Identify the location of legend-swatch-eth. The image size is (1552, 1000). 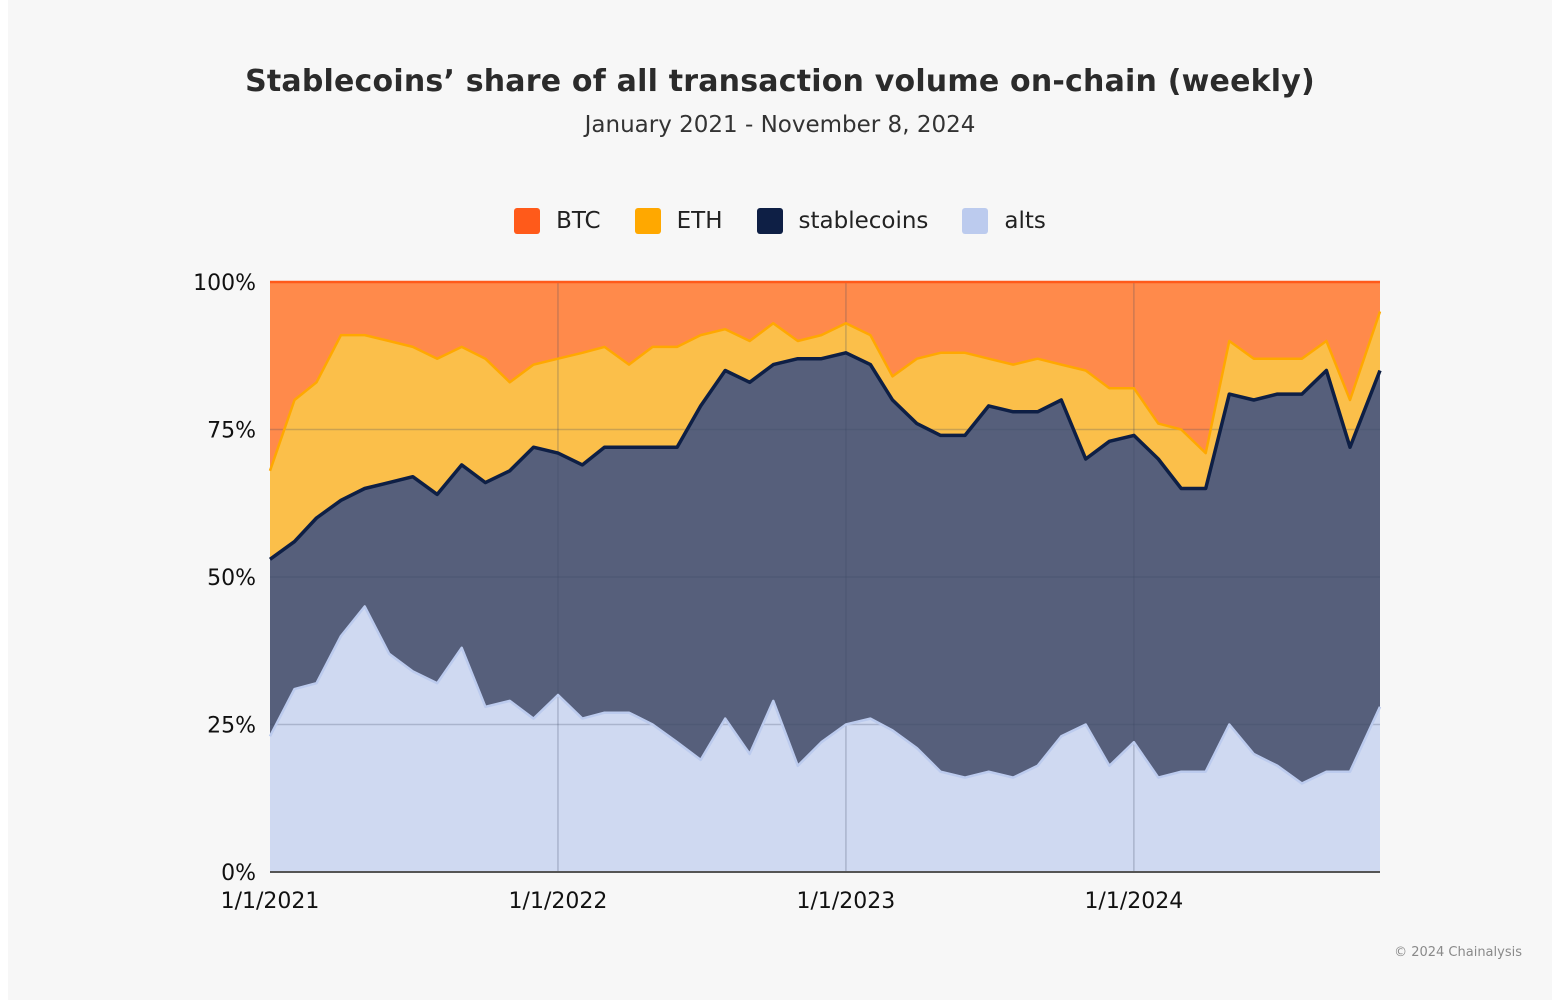
(647, 221).